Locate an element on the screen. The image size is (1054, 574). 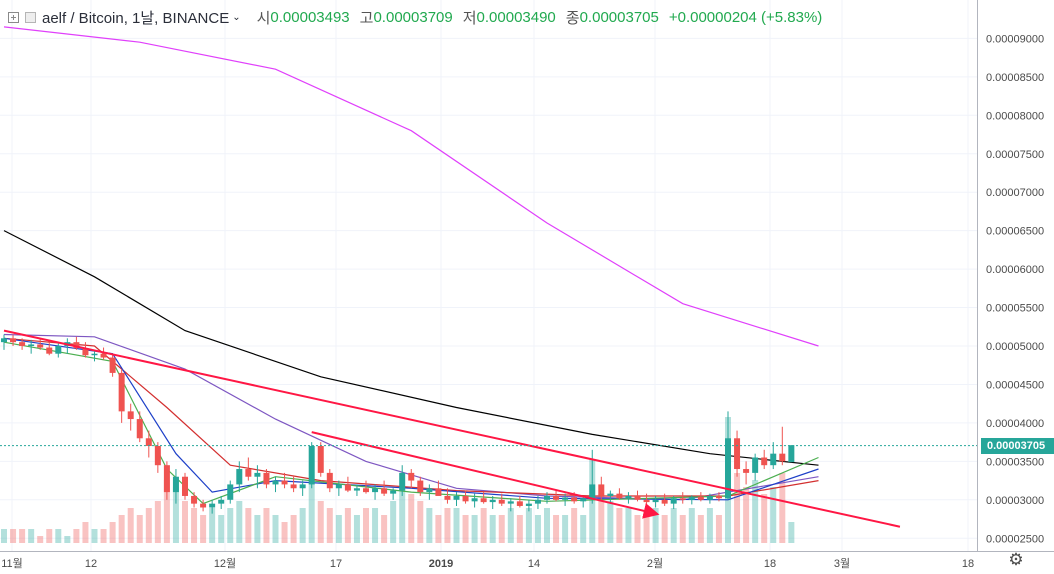
y-tick-label: 0.00003500 is located at coordinates (1015, 462).